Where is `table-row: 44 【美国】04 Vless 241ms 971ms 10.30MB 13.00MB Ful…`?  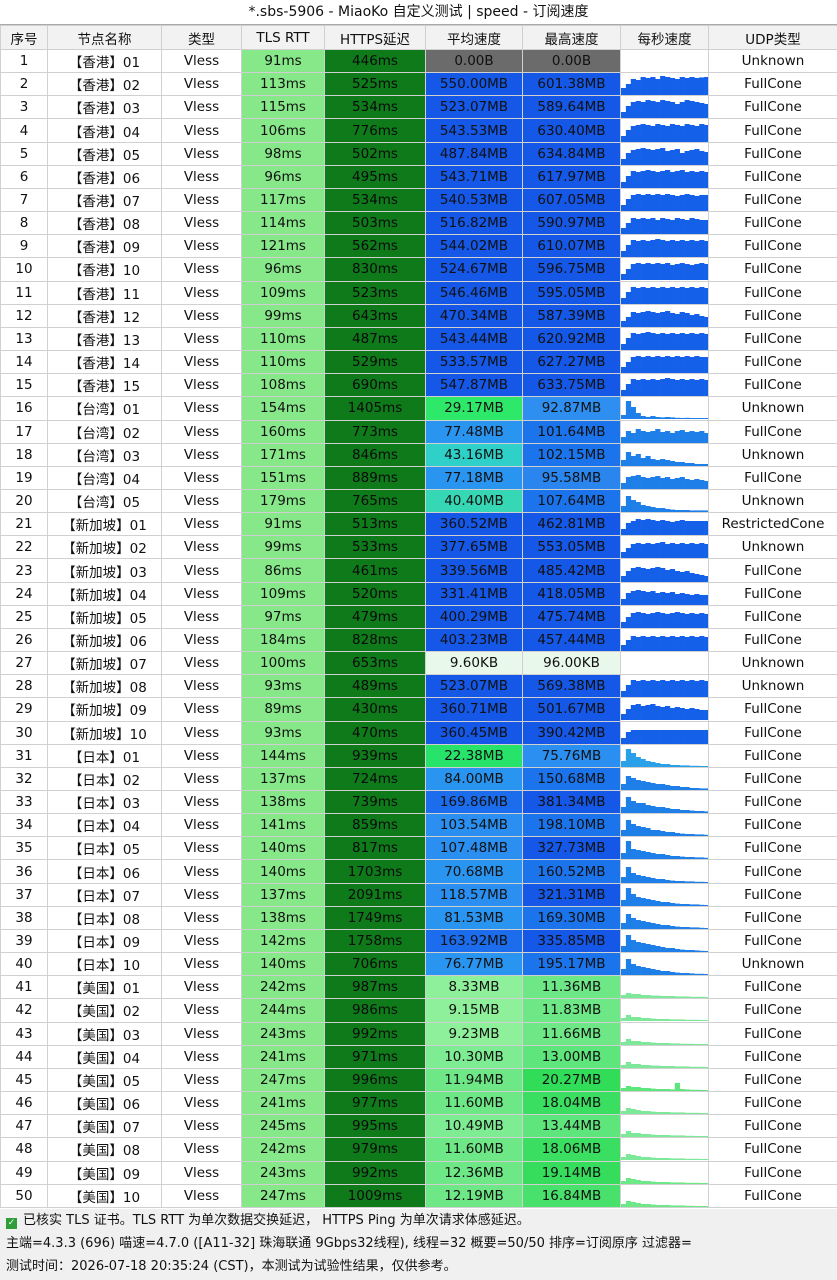
table-row: 44 【美国】04 Vless 241ms 971ms 10.30MB 13.00MB Ful… is located at coordinates (418, 1056).